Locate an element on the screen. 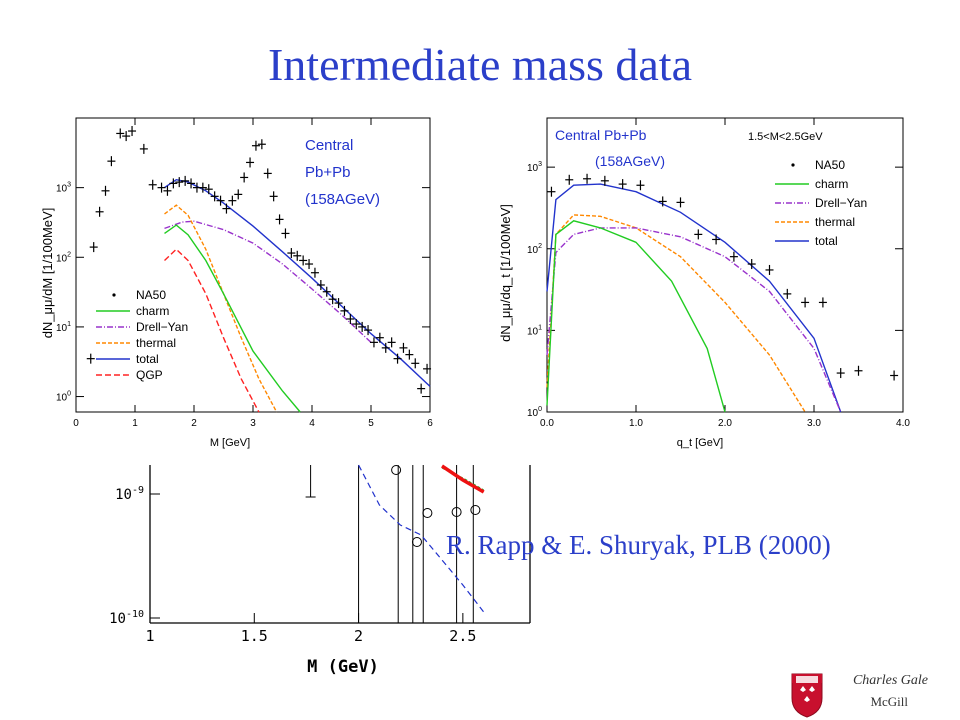 This screenshot has width=960, height=720. c2-annotation-line-1: Central Pb+Pb is located at coordinates (601, 135).